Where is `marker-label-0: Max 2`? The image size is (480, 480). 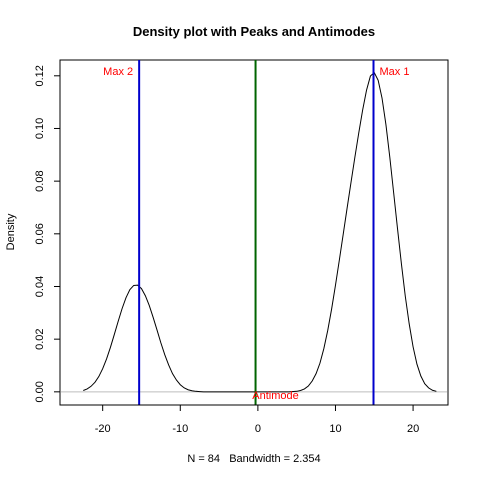
marker-label-0: Max 2 is located at coordinates (118, 72).